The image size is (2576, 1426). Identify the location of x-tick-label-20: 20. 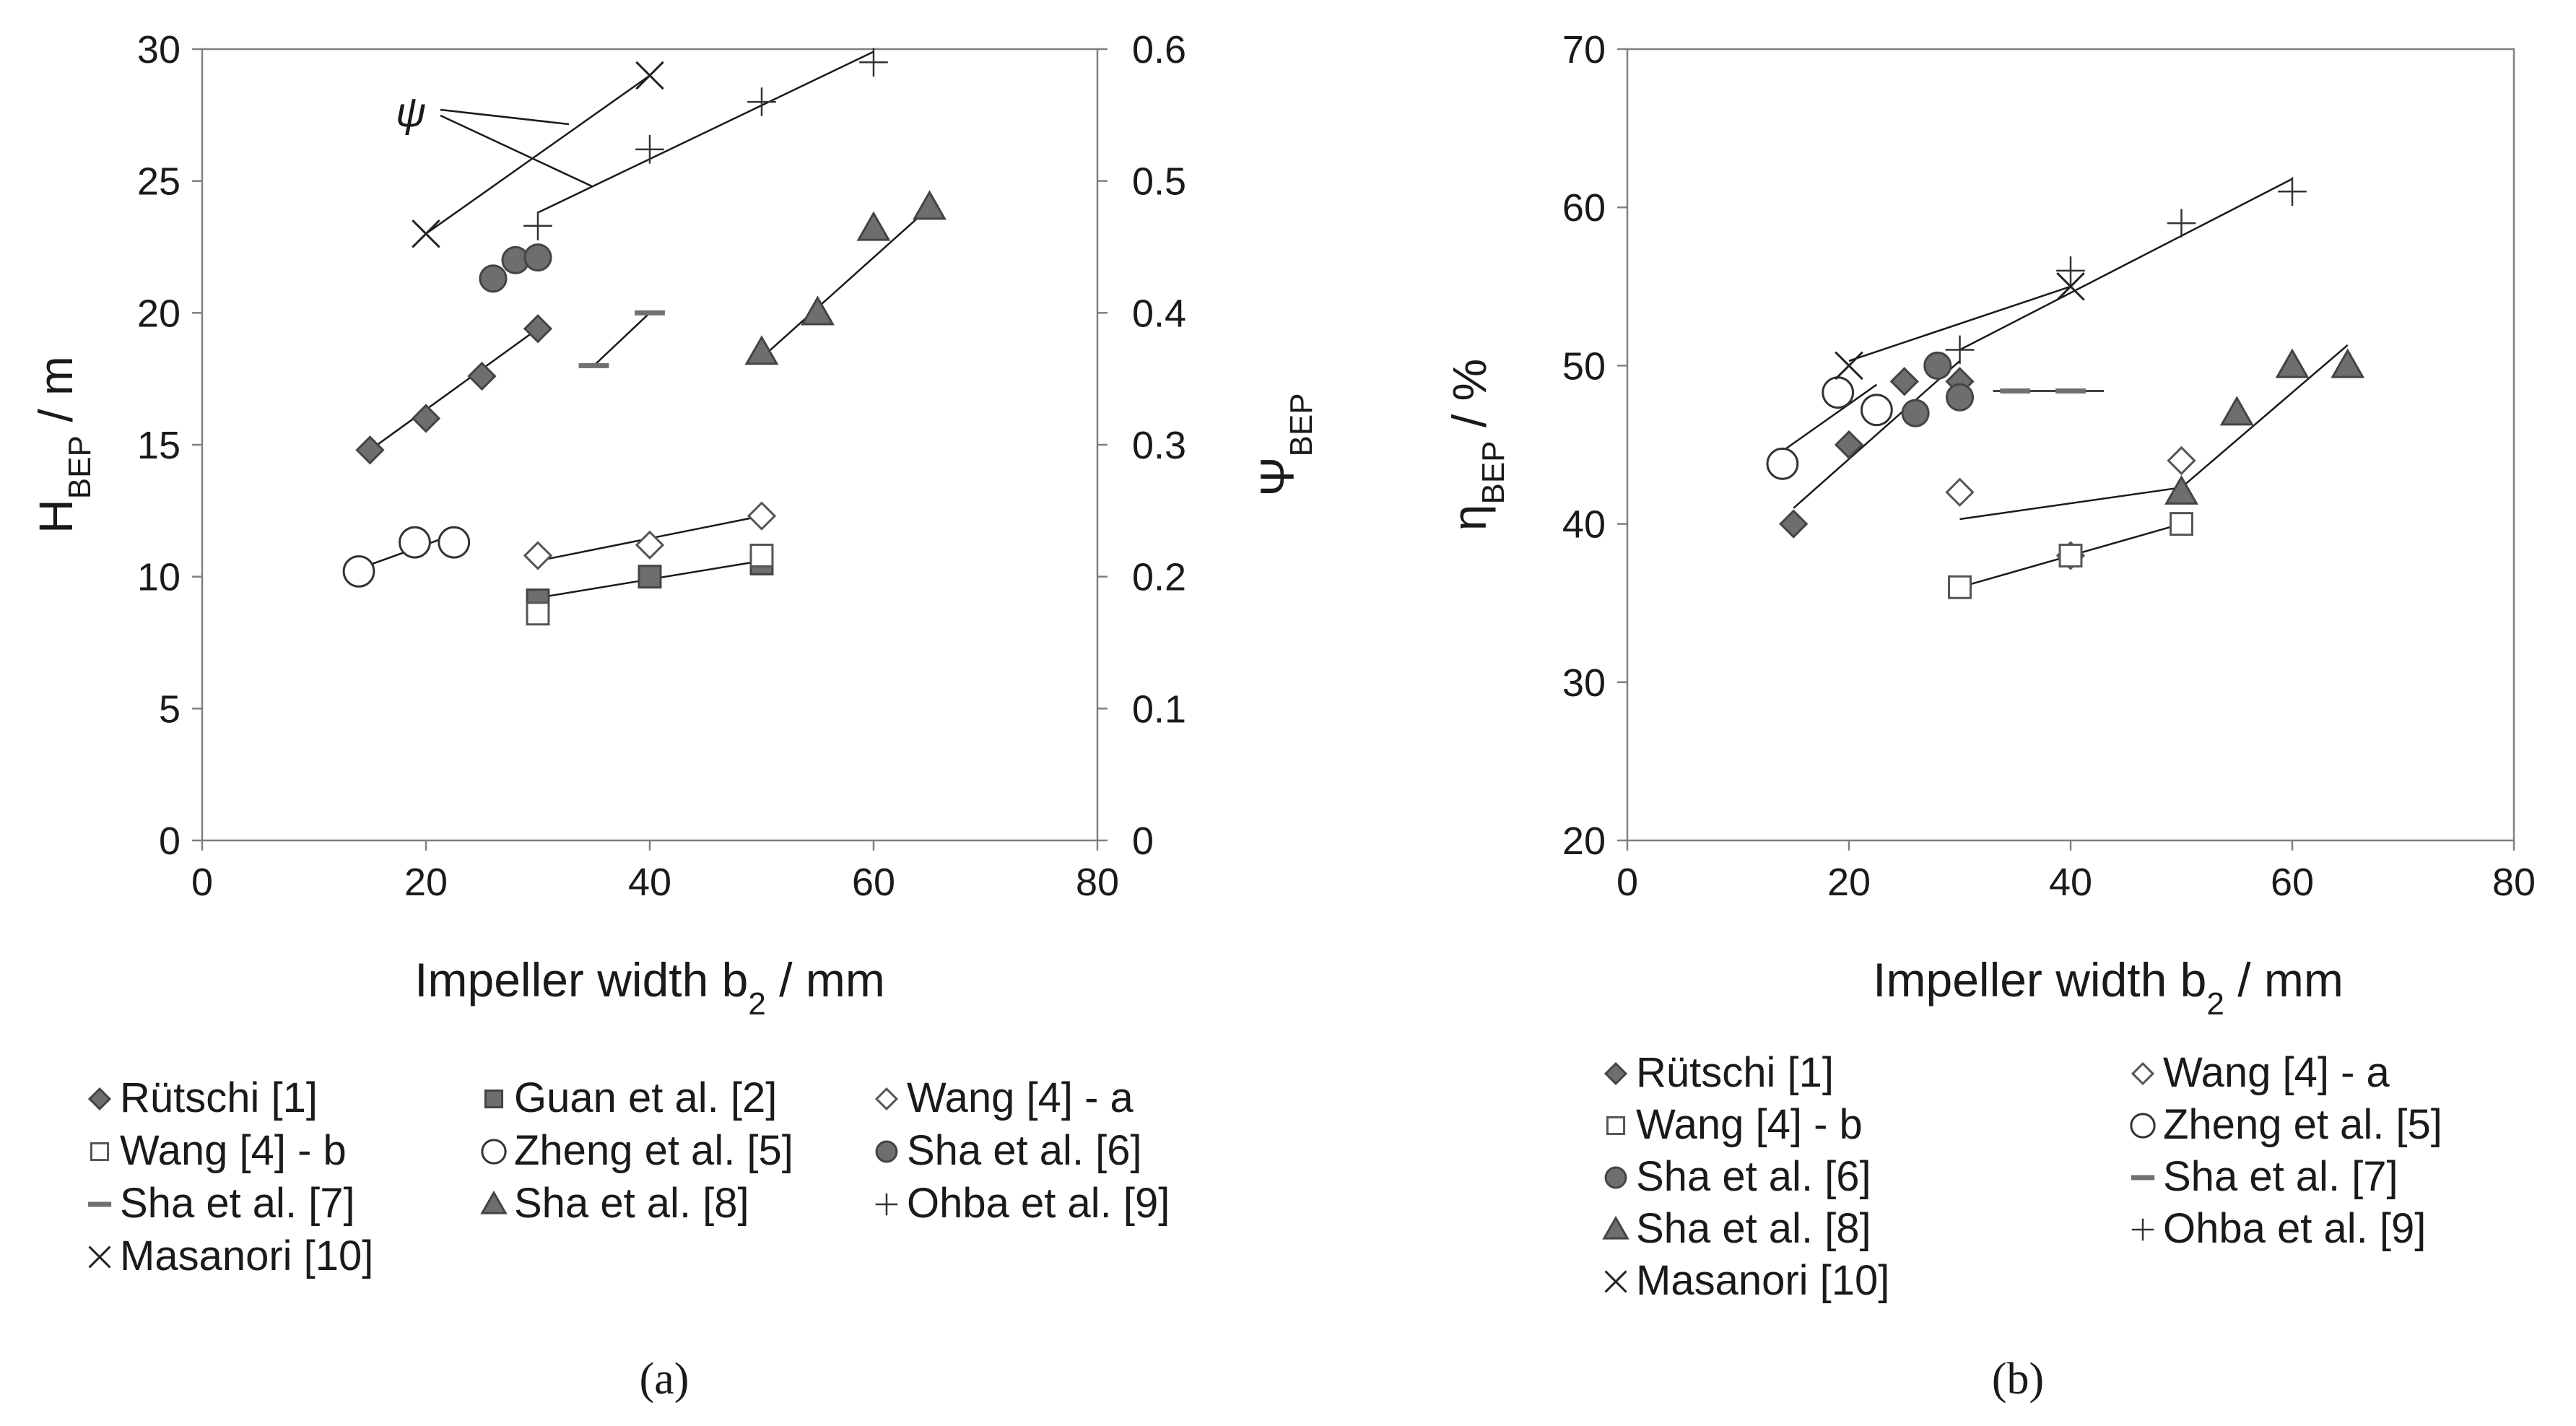
(426, 882).